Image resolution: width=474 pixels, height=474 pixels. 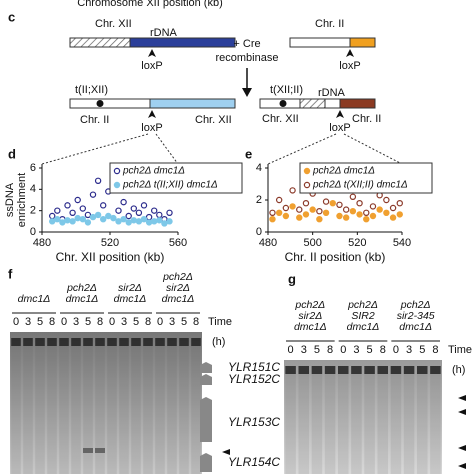 I want to click on x-tick-label: 480, so click(x=42, y=243).